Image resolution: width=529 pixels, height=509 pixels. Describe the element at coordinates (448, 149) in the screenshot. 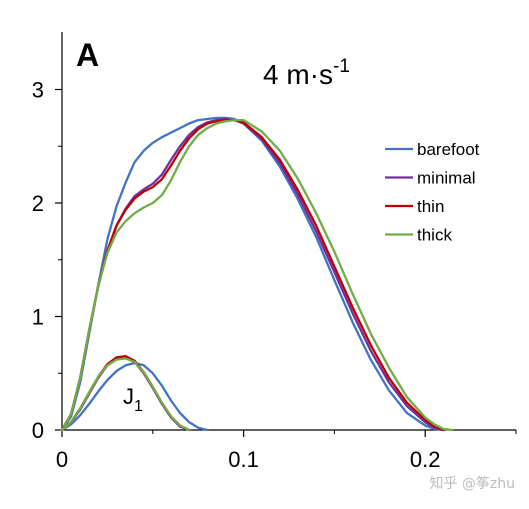

I see `legend-label: barefoot` at that location.